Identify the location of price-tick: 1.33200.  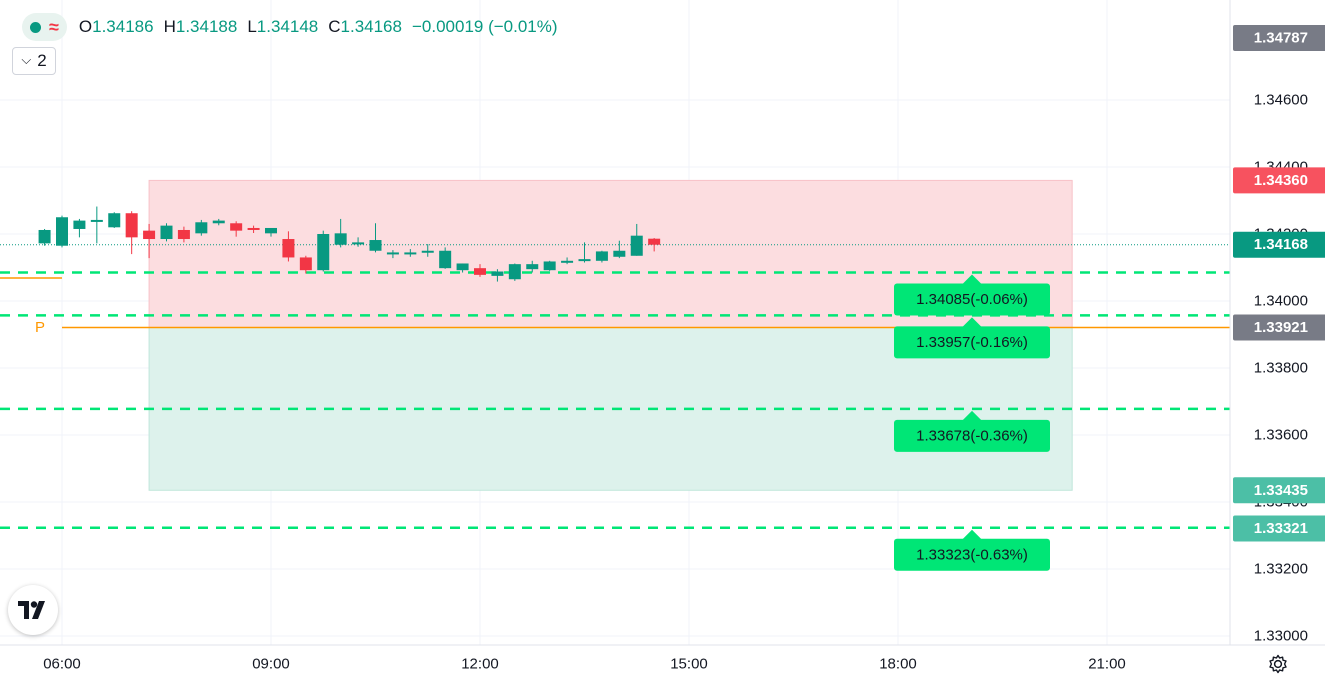
(1281, 569).